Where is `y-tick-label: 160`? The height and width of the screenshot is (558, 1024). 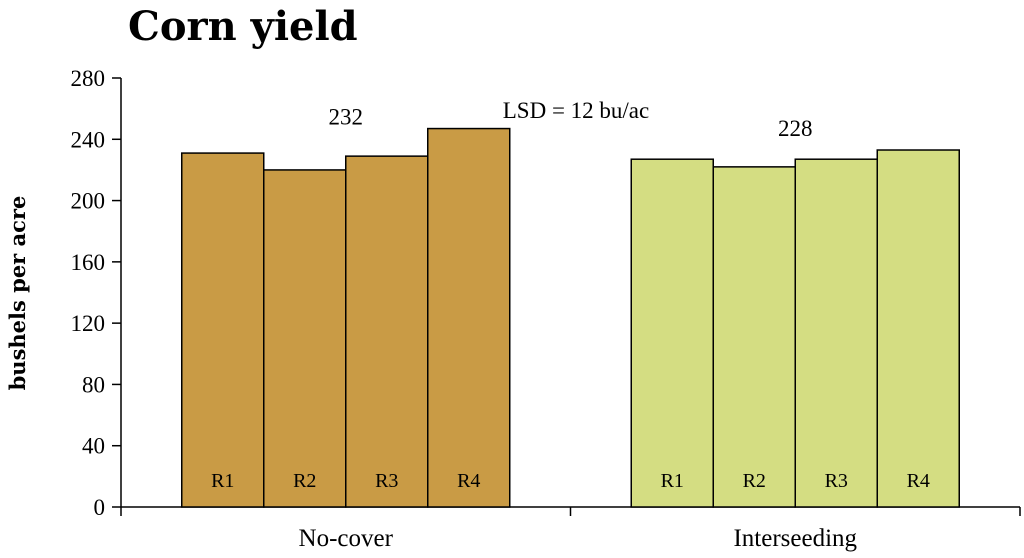
y-tick-label: 160 is located at coordinates (88, 262).